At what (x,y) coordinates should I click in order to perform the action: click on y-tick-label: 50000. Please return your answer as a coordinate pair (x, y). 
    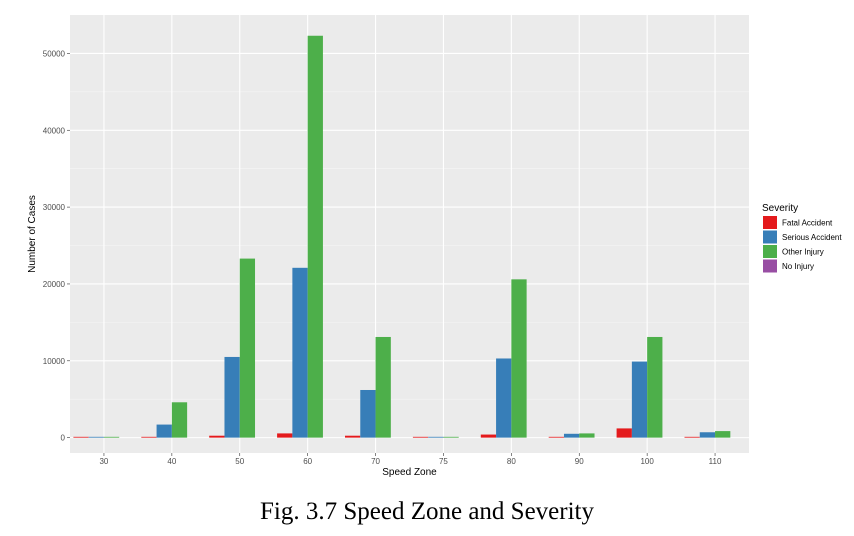
    Looking at the image, I should click on (54, 53).